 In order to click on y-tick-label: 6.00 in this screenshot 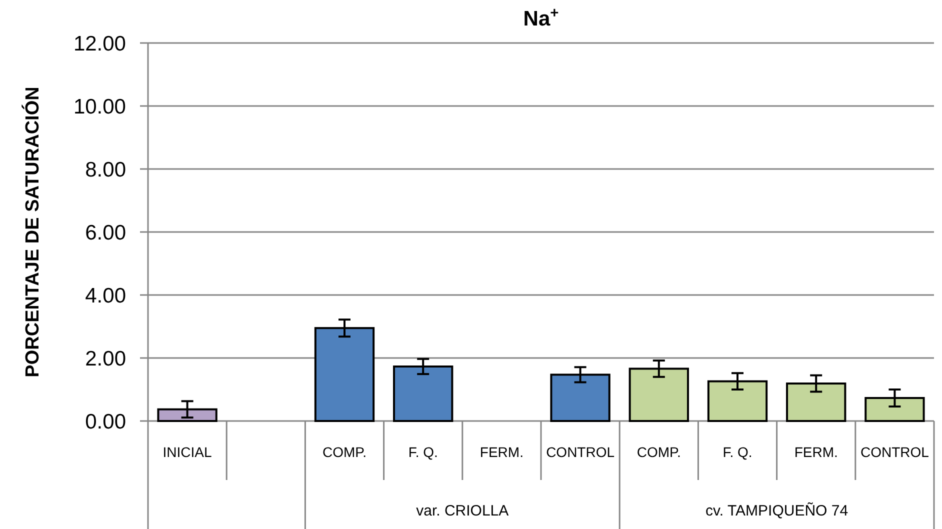, I will do `click(105, 232)`.